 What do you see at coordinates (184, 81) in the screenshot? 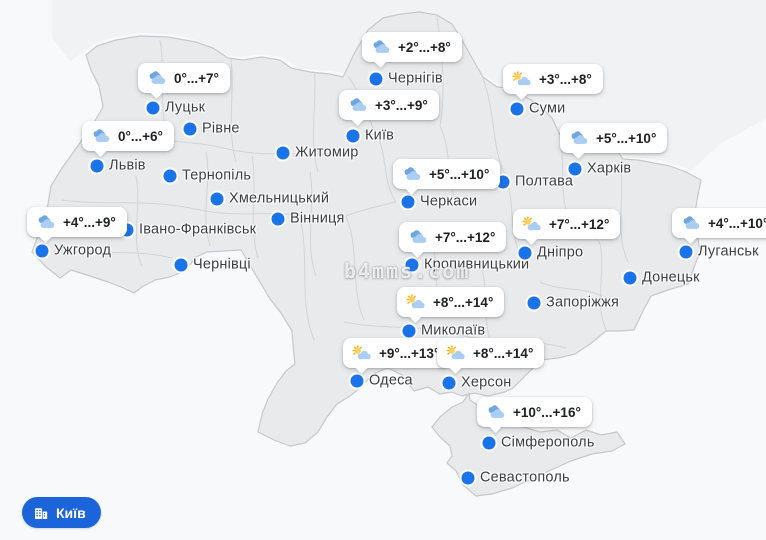
I see `weather-badge: 0°...+7°` at bounding box center [184, 81].